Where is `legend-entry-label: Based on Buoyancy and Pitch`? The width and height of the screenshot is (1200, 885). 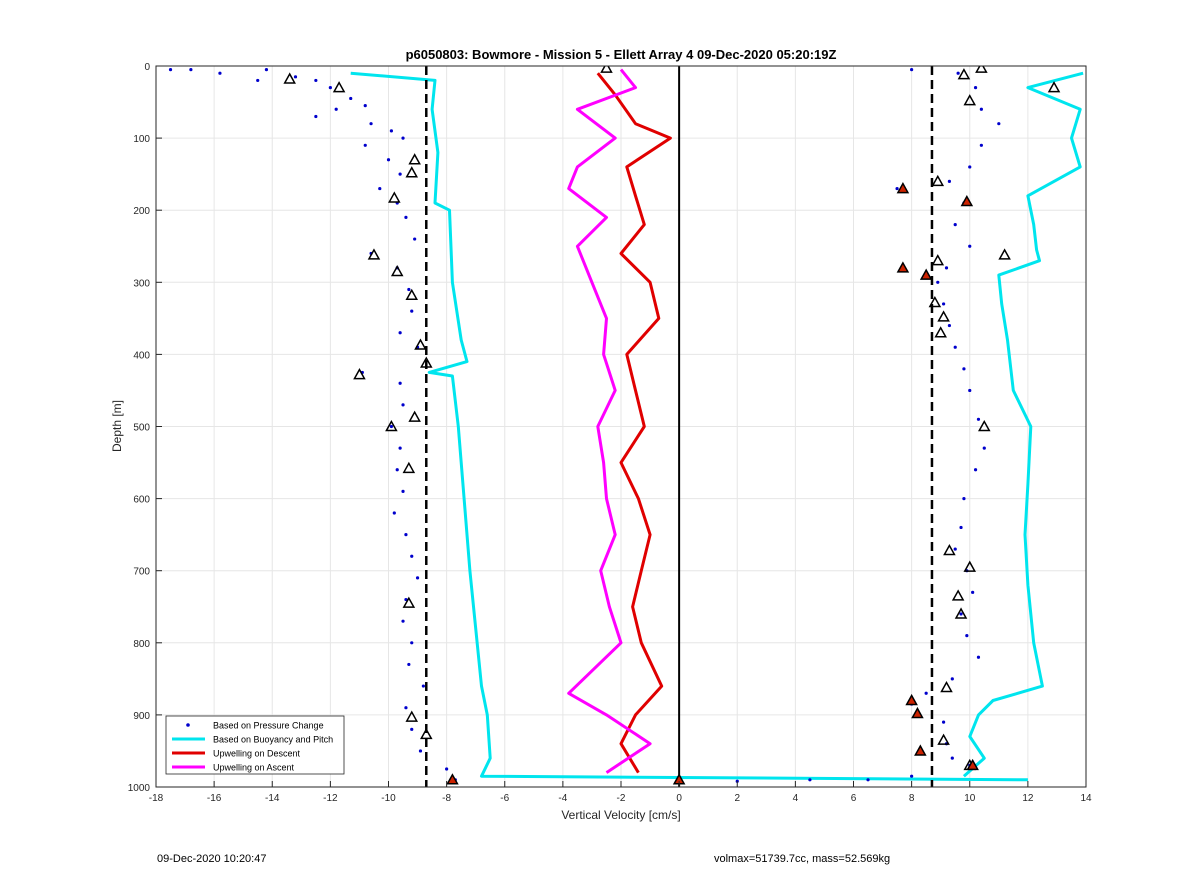
legend-entry-label: Based on Buoyancy and Pitch is located at coordinates (273, 740).